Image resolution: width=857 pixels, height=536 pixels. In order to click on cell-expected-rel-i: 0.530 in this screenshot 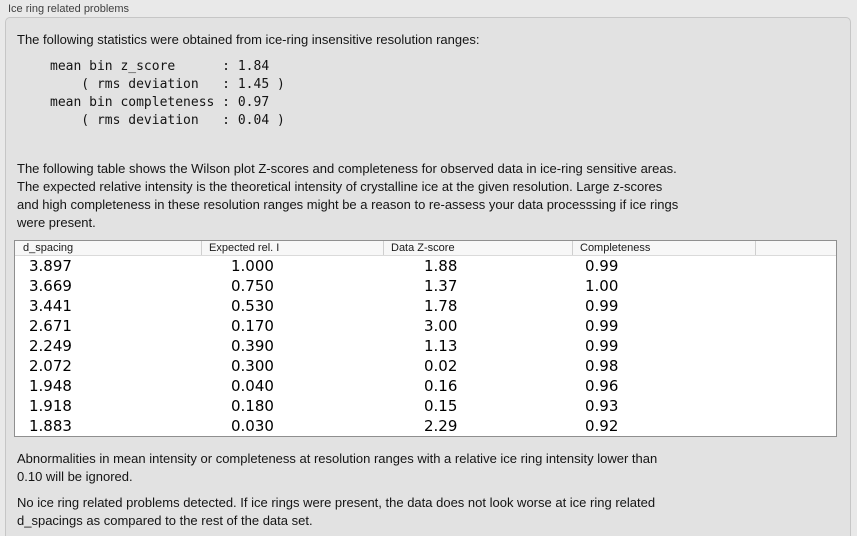, I will do `click(252, 306)`.